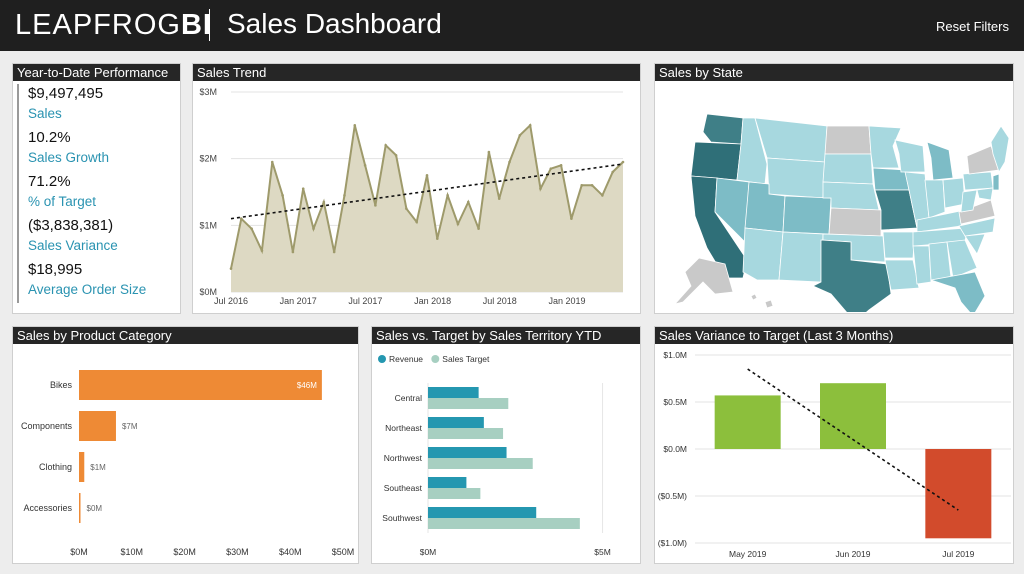 The image size is (1024, 574). Describe the element at coordinates (996, 182) in the screenshot. I see `state-new-jersey` at that location.